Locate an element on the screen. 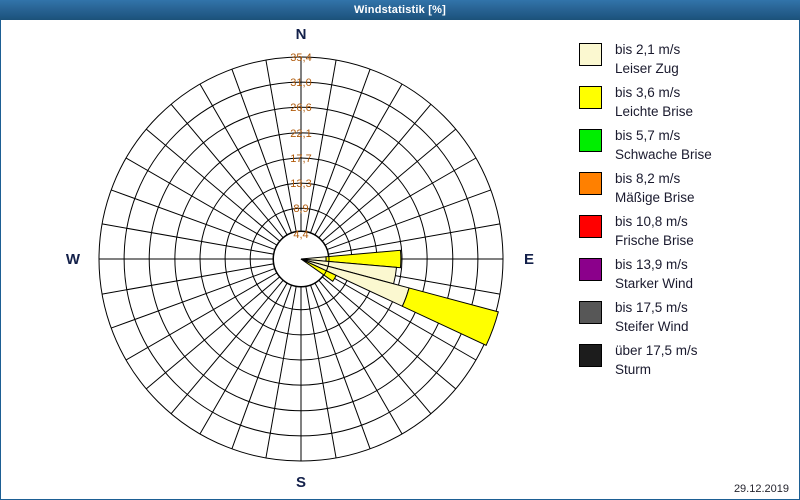  radial-tick-label: 13,3 is located at coordinates (300, 184).